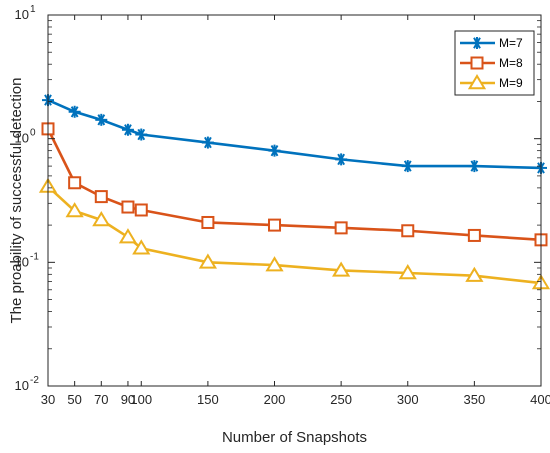  I want to click on x-tick-label: 150, so click(208, 399).